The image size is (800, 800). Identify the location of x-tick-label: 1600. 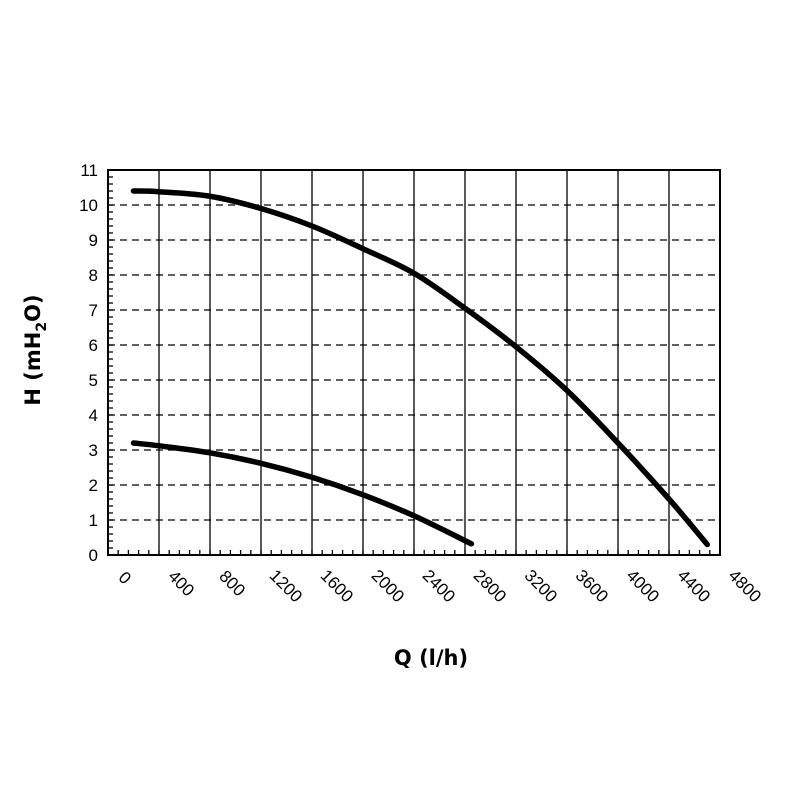
(337, 586).